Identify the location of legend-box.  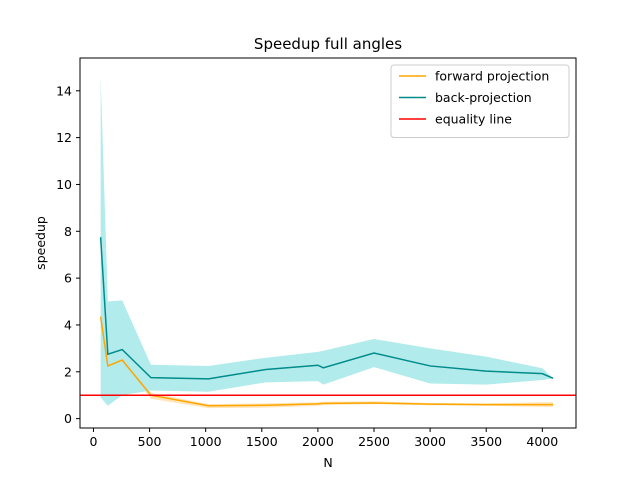
(480, 101).